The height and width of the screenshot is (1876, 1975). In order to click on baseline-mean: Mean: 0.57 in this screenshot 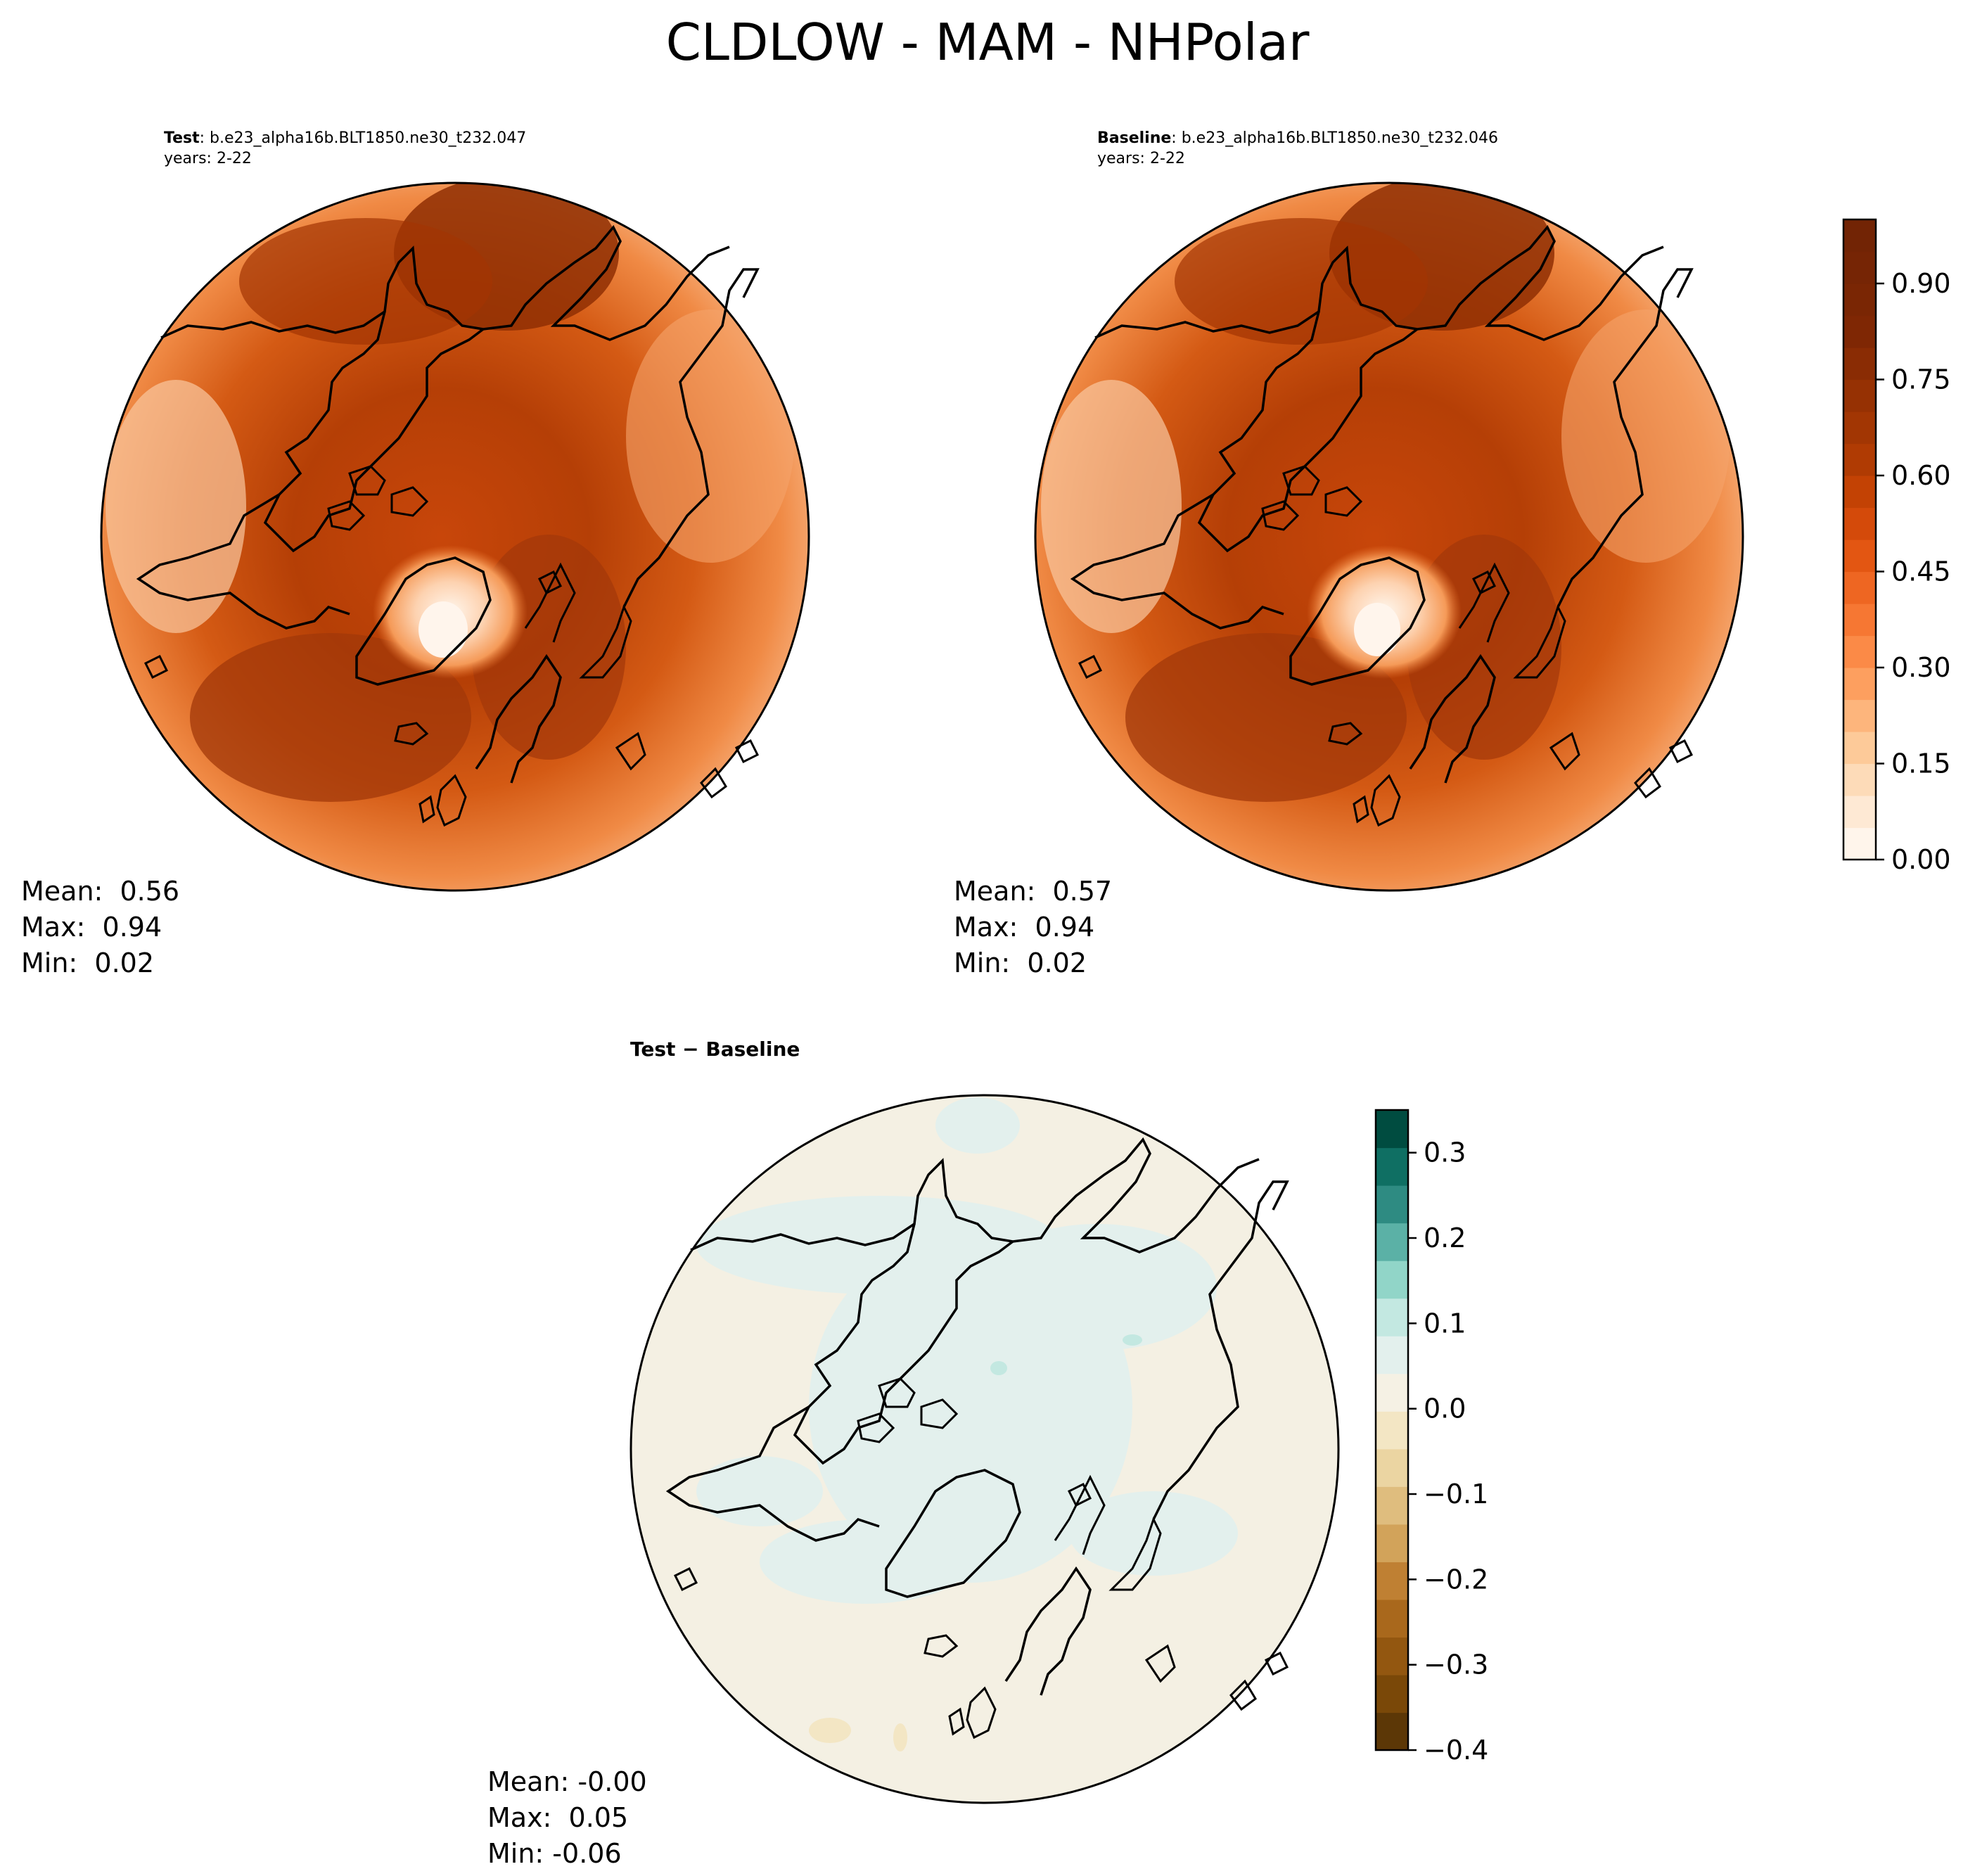, I will do `click(1033, 891)`.